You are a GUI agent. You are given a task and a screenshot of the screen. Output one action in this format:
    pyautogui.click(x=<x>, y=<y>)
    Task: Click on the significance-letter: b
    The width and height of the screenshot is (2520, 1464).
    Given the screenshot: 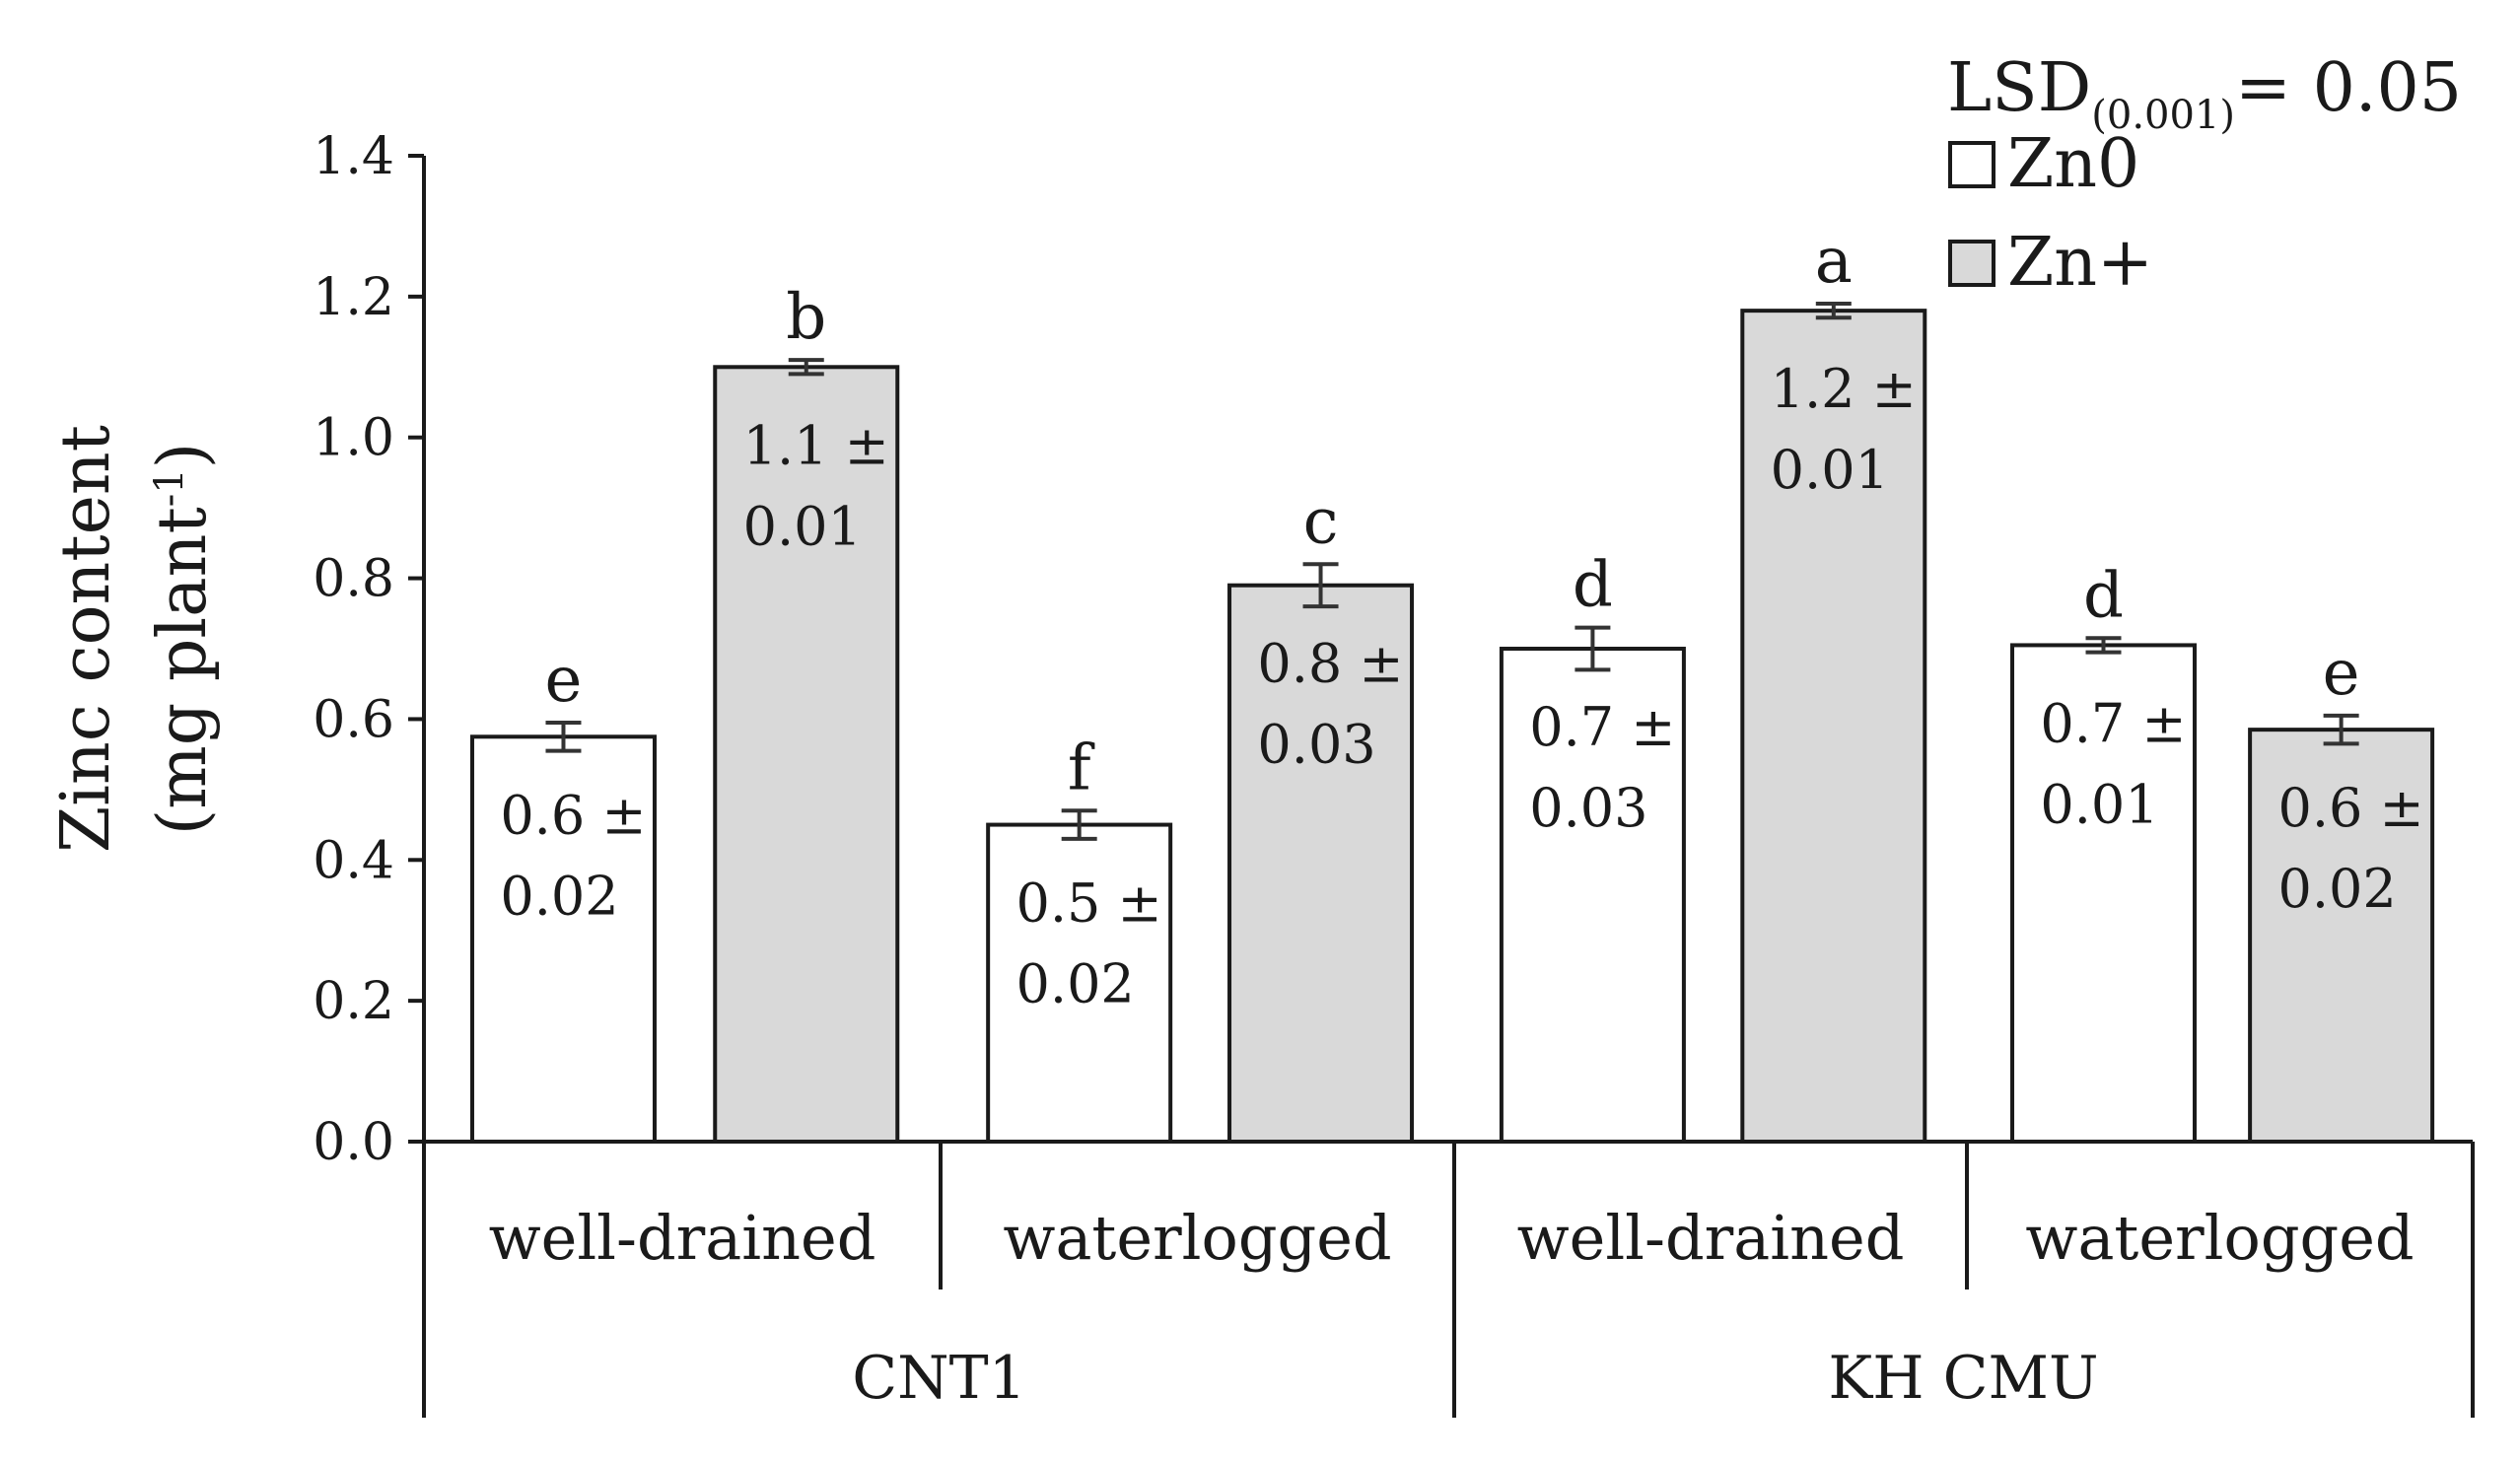 What is the action you would take?
    pyautogui.click(x=806, y=318)
    